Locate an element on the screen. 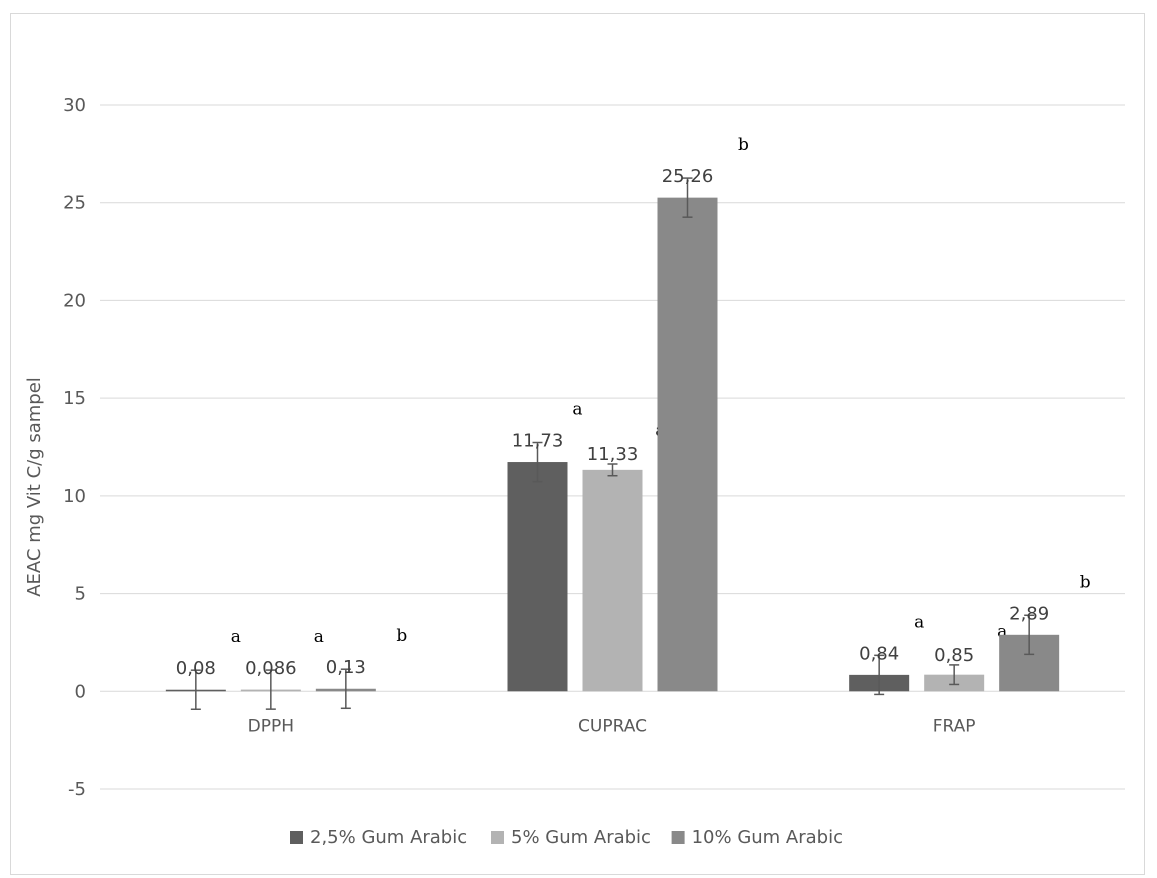  y-tick-label: 25 is located at coordinates (74, 203).